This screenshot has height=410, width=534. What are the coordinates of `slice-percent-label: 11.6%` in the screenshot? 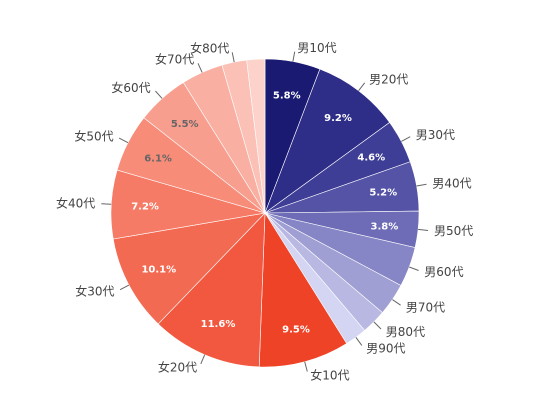 It's located at (218, 324).